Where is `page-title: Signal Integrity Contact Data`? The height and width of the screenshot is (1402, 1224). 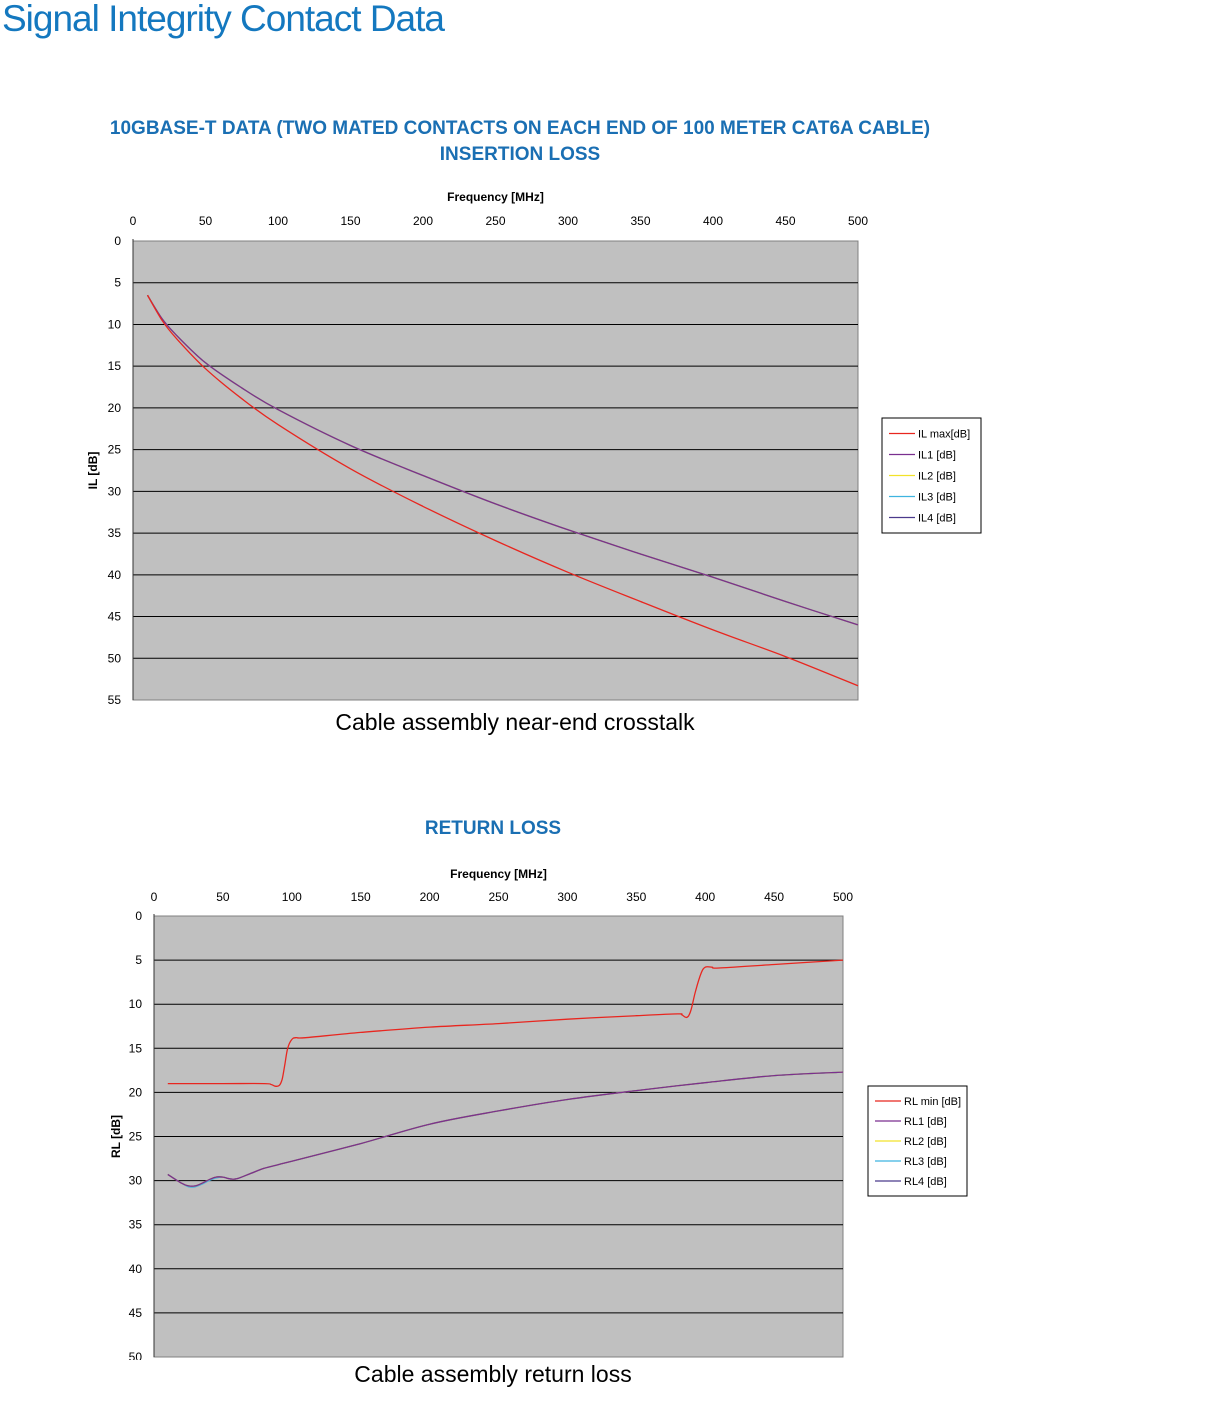 page-title: Signal Integrity Contact Data is located at coordinates (223, 19).